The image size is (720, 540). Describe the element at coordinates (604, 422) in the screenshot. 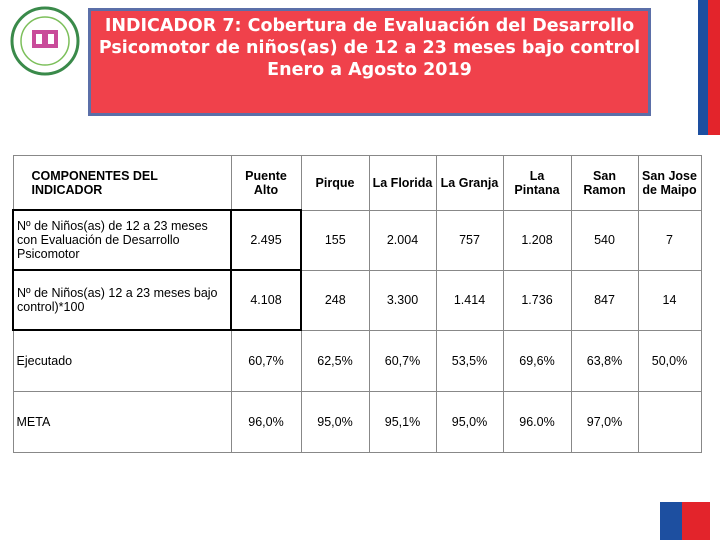

I see `cell: 97,0%` at that location.